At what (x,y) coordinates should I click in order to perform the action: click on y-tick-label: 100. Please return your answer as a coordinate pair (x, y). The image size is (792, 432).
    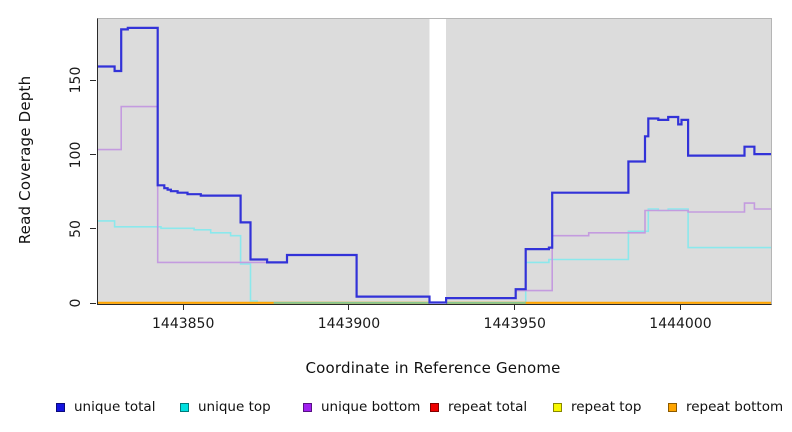
    Looking at the image, I should click on (76, 154).